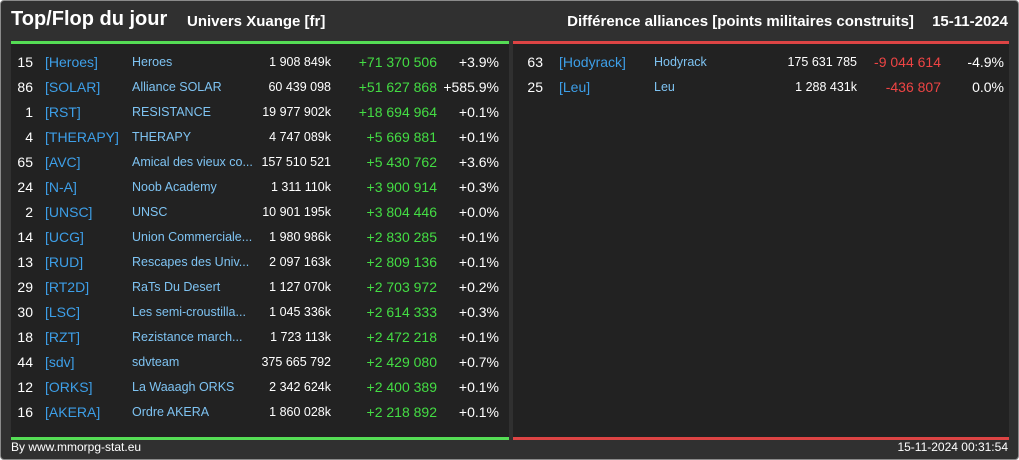  What do you see at coordinates (592, 62) in the screenshot?
I see `alliance-tag-link: [Hodyrack]` at bounding box center [592, 62].